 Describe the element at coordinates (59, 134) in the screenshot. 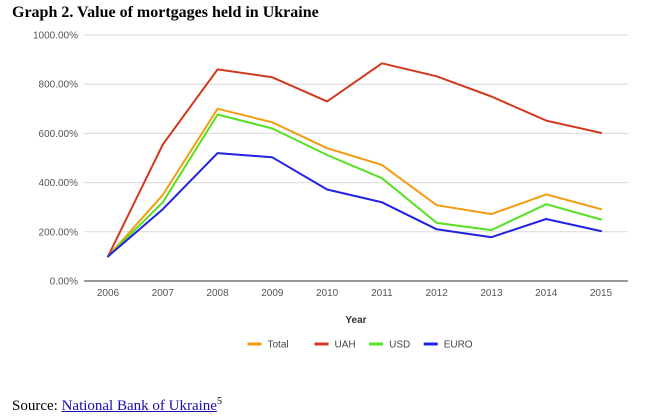

I see `y-tick-label: 600.00%` at that location.